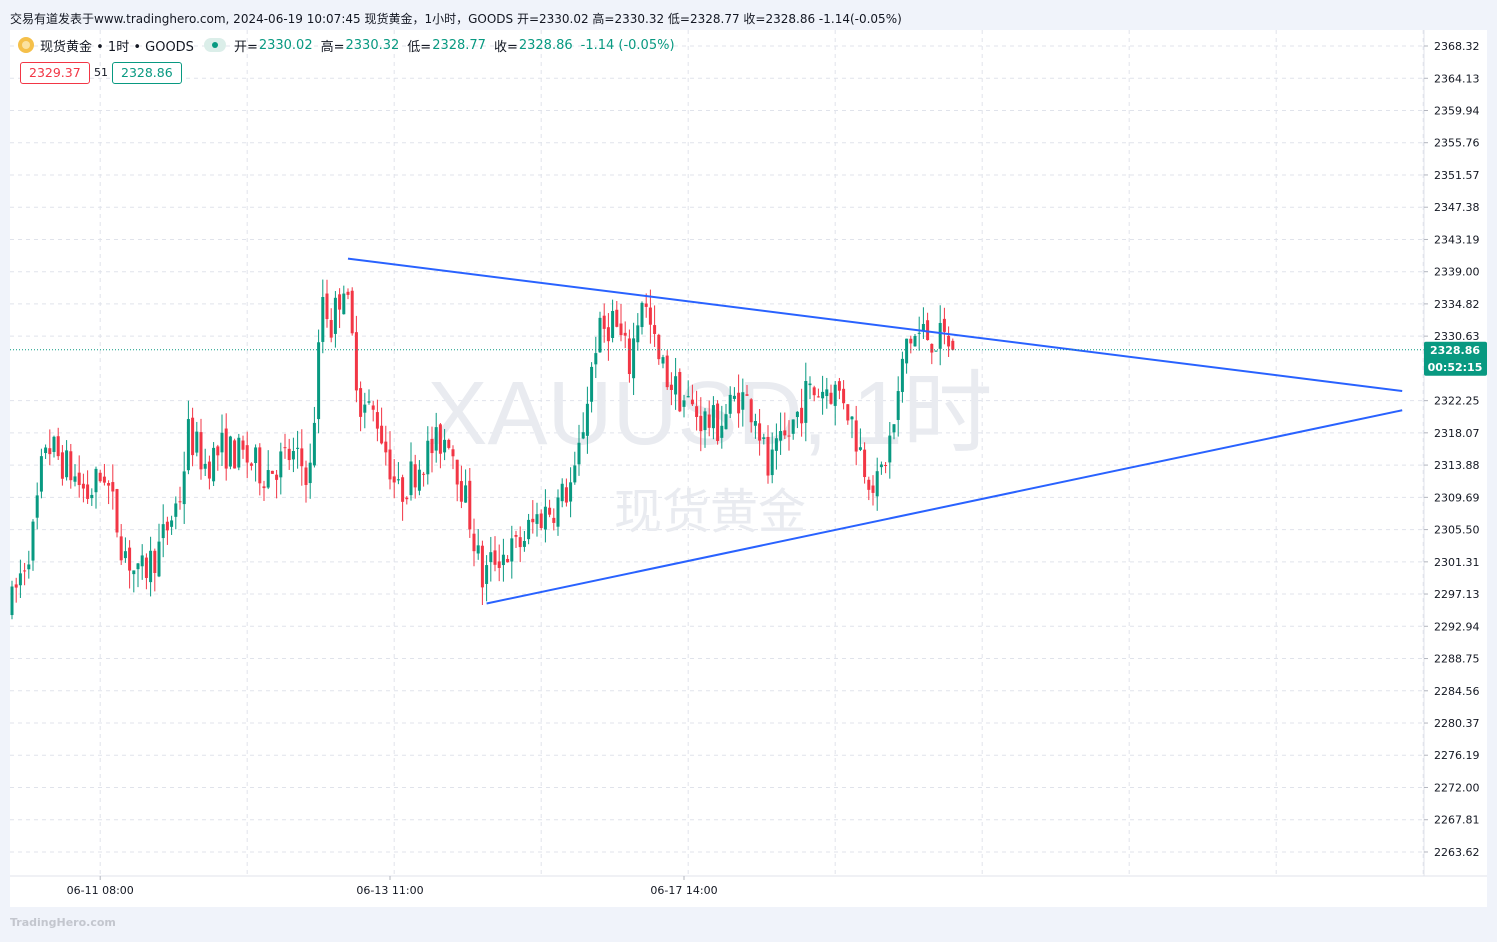 The height and width of the screenshot is (942, 1497). What do you see at coordinates (1457, 787) in the screenshot?
I see `price-tick-label: 2272.00` at bounding box center [1457, 787].